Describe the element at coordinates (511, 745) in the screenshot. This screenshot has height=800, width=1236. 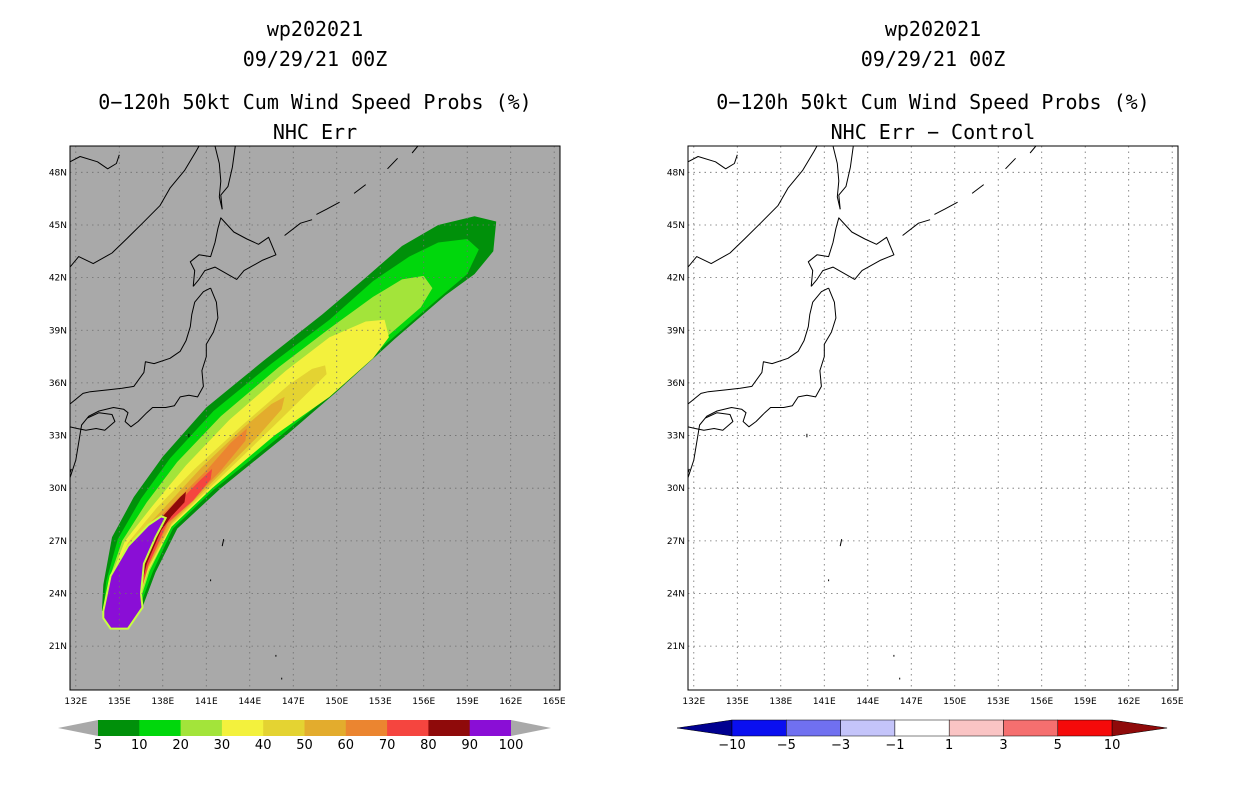
I see `colorbar-label: 100` at that location.